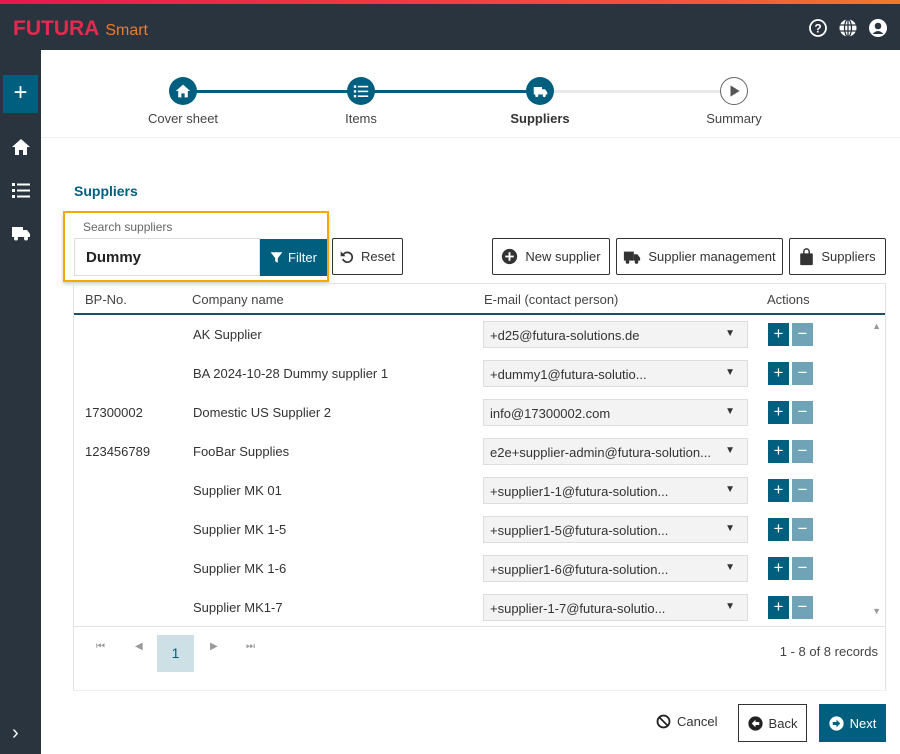  Describe the element at coordinates (848, 28) in the screenshot. I see `globe-icon` at that location.